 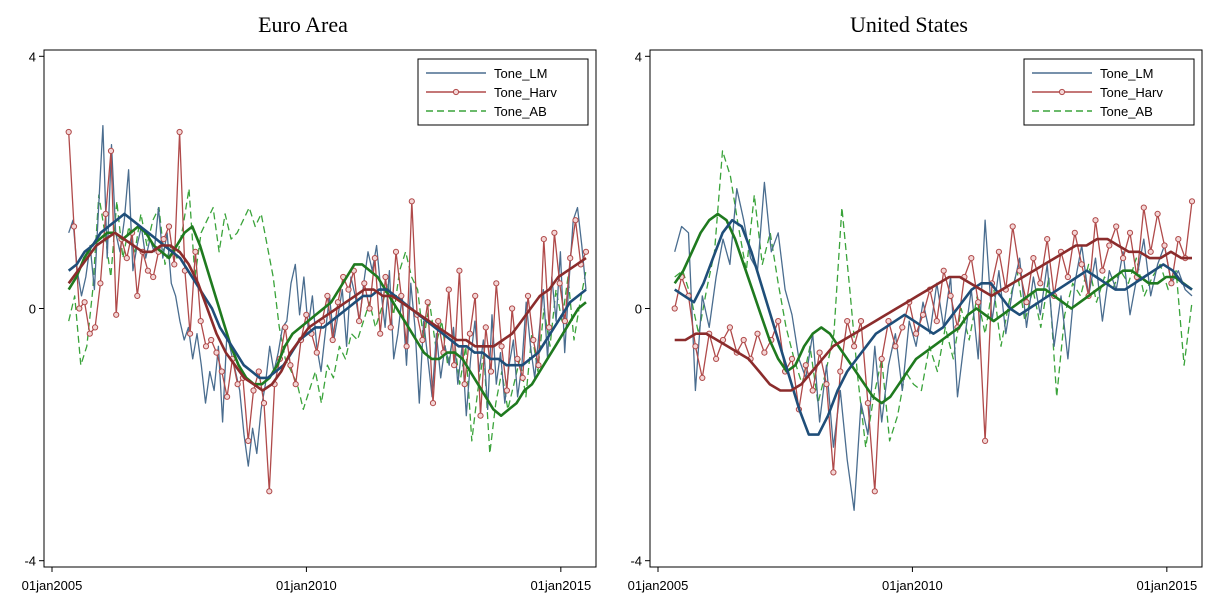 I want to click on united-states-title: United States, so click(x=909, y=24).